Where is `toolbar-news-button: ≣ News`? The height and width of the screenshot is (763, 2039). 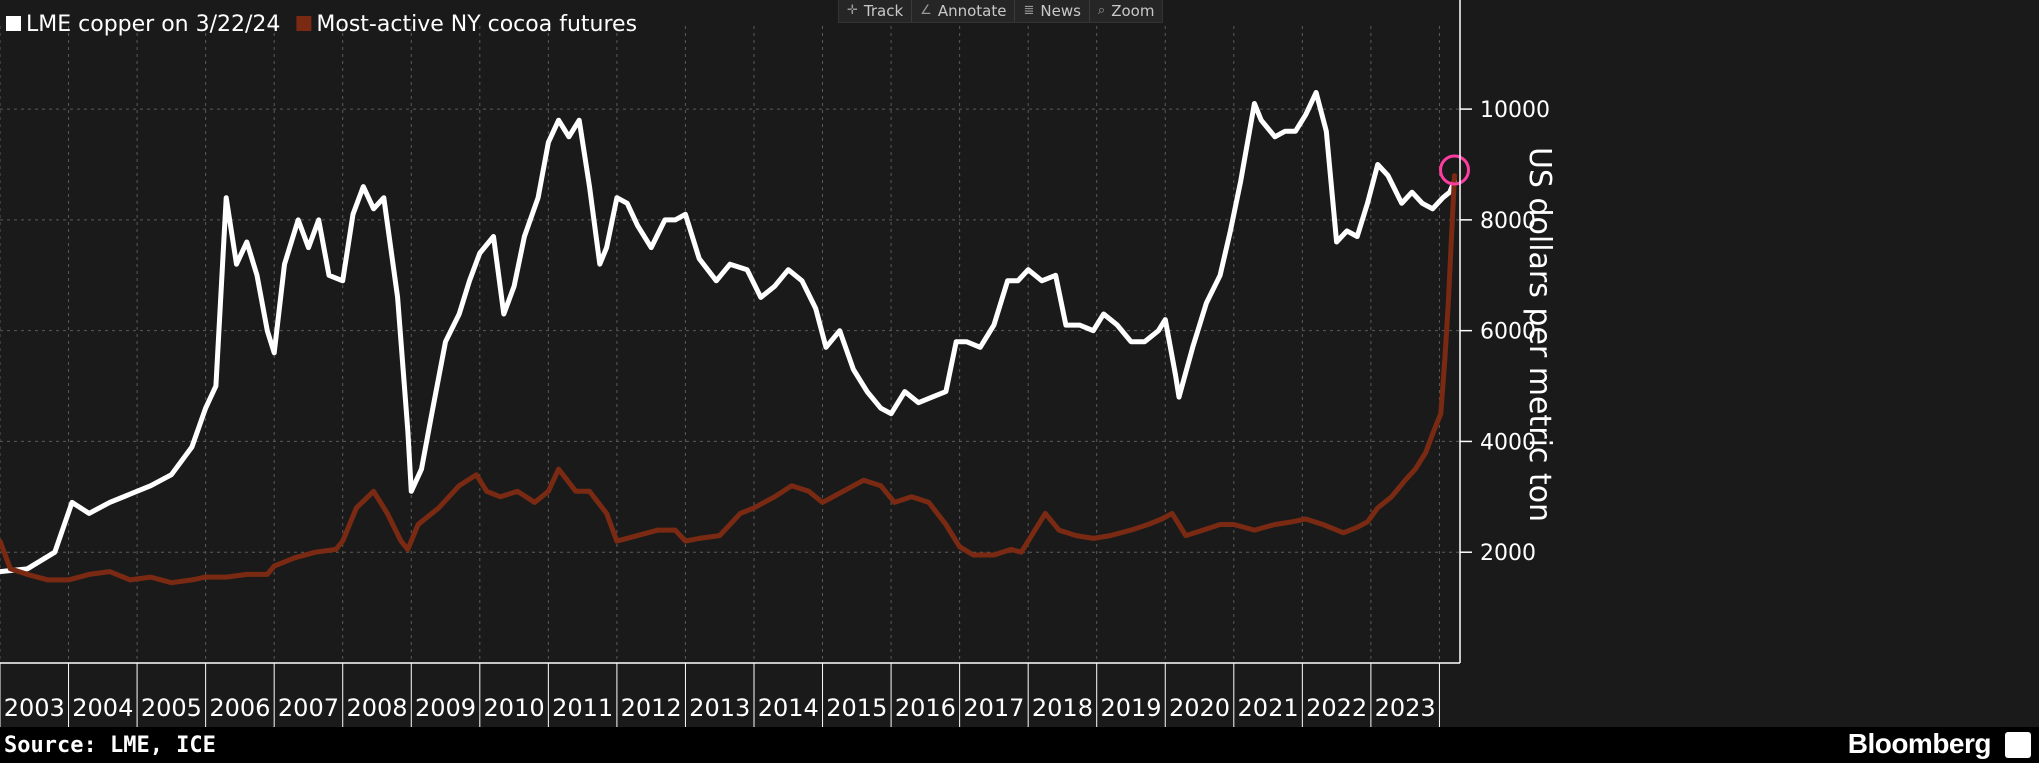
toolbar-news-button: ≣ News is located at coordinates (1052, 11).